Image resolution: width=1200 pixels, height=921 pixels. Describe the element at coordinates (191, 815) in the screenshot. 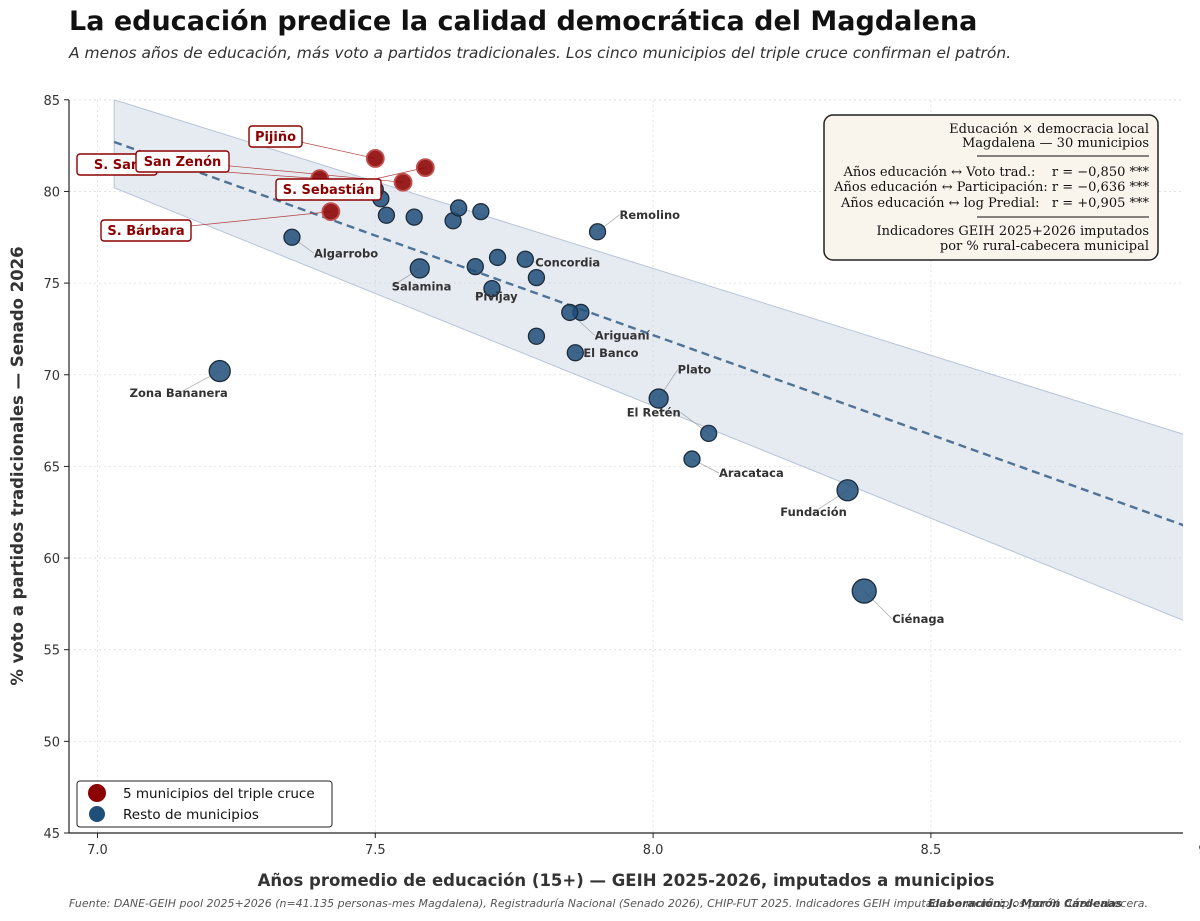

I see `legend-label-rest: Resto de municipios` at that location.